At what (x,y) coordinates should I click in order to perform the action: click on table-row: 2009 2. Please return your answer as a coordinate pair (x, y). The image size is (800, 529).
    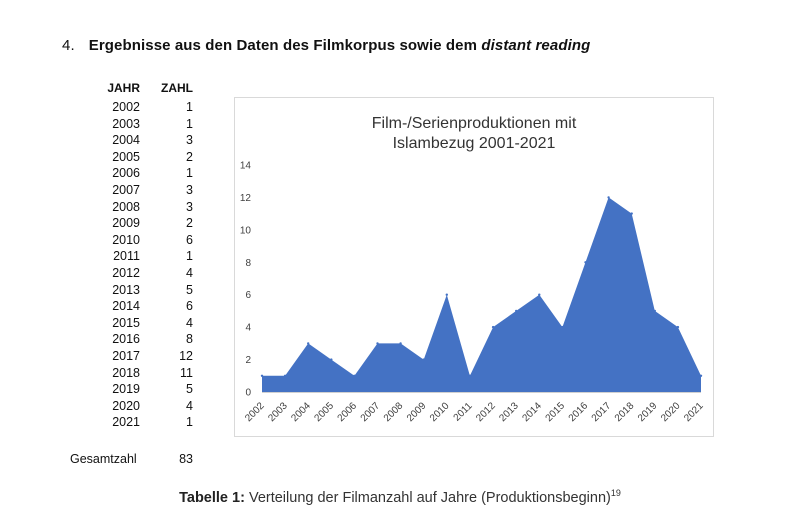
    Looking at the image, I should click on (132, 224).